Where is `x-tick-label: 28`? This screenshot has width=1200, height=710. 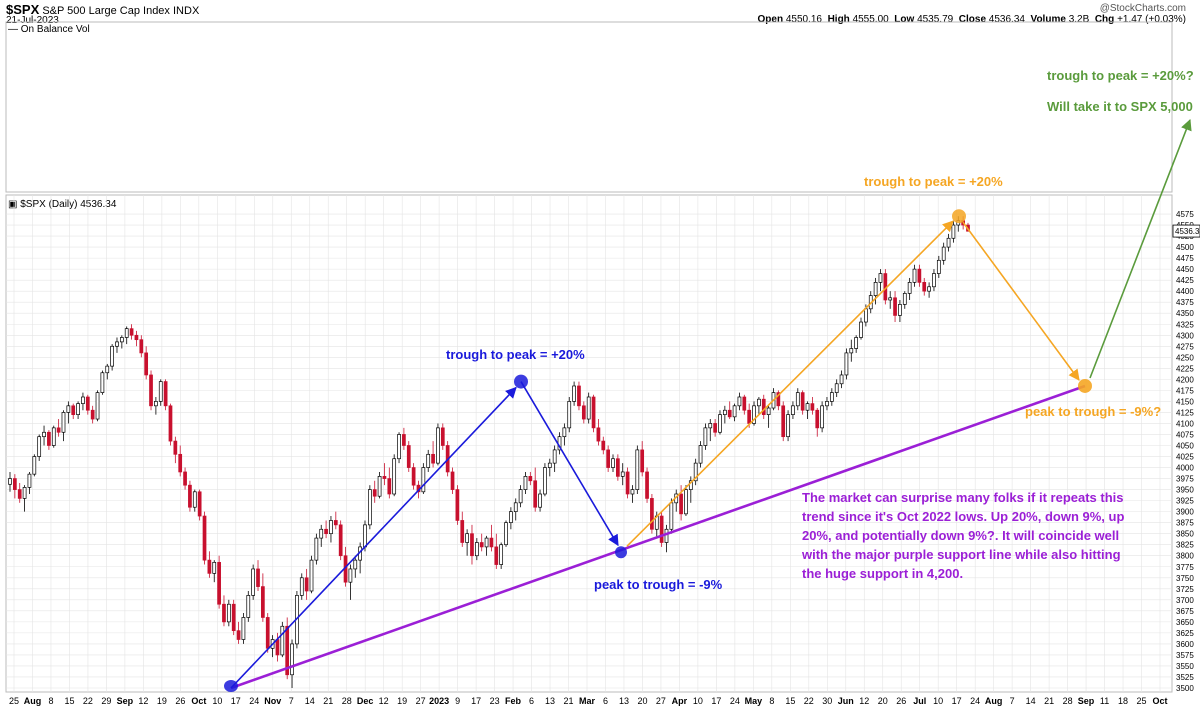
x-tick-label: 28 is located at coordinates (347, 701).